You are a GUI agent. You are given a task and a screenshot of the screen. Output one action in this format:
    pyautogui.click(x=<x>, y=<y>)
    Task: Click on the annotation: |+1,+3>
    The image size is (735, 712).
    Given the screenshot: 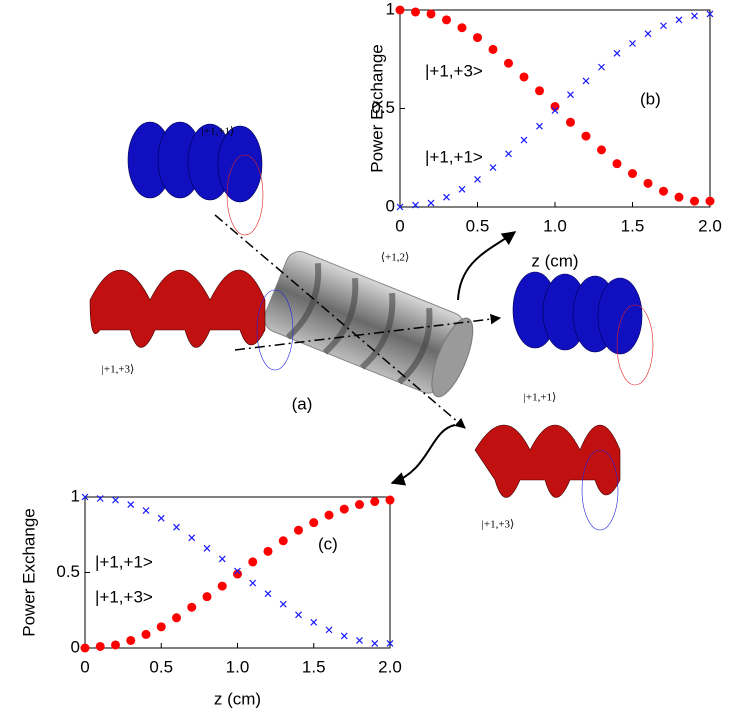 What is the action you would take?
    pyautogui.click(x=454, y=70)
    